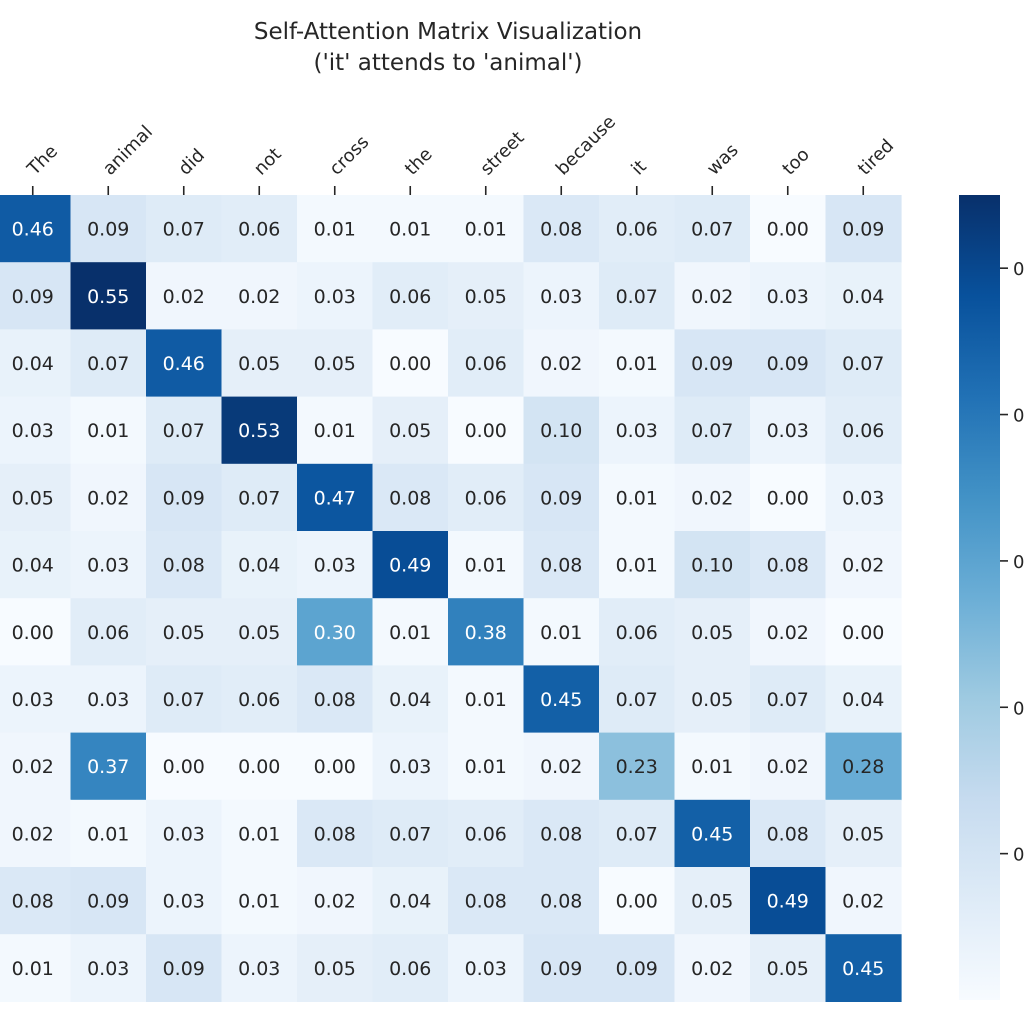  What do you see at coordinates (42, 160) in the screenshot?
I see `x-tick-label: The` at bounding box center [42, 160].